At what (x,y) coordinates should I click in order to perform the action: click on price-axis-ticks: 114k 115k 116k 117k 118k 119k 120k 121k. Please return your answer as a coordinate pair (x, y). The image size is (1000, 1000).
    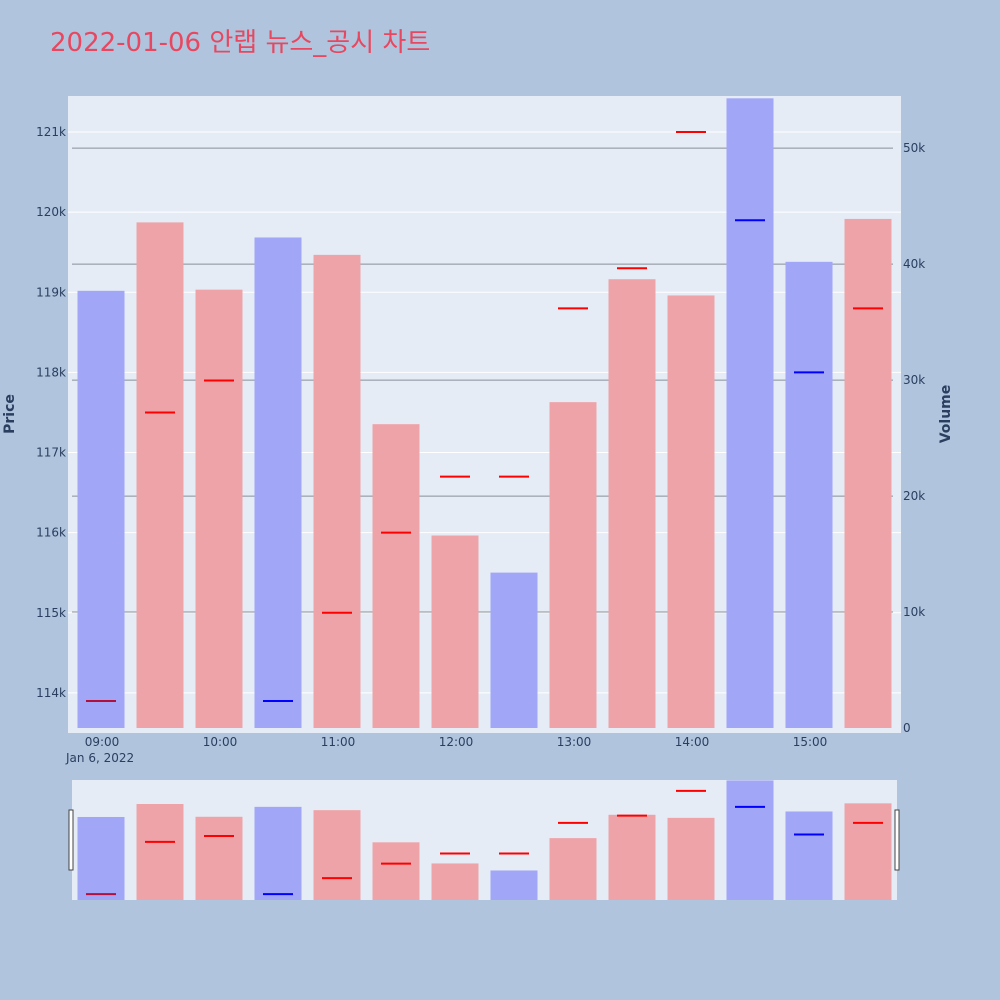
    Looking at the image, I should click on (51, 412).